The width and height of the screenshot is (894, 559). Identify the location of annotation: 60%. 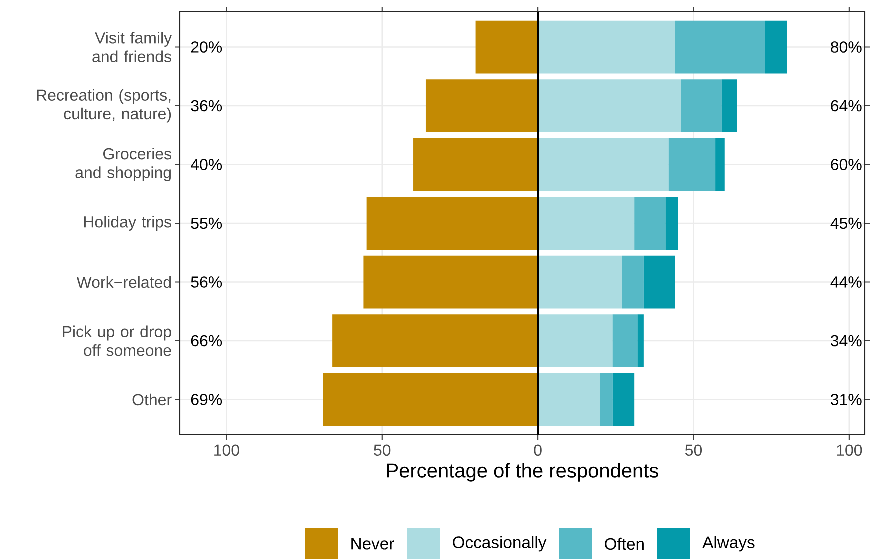
(846, 164).